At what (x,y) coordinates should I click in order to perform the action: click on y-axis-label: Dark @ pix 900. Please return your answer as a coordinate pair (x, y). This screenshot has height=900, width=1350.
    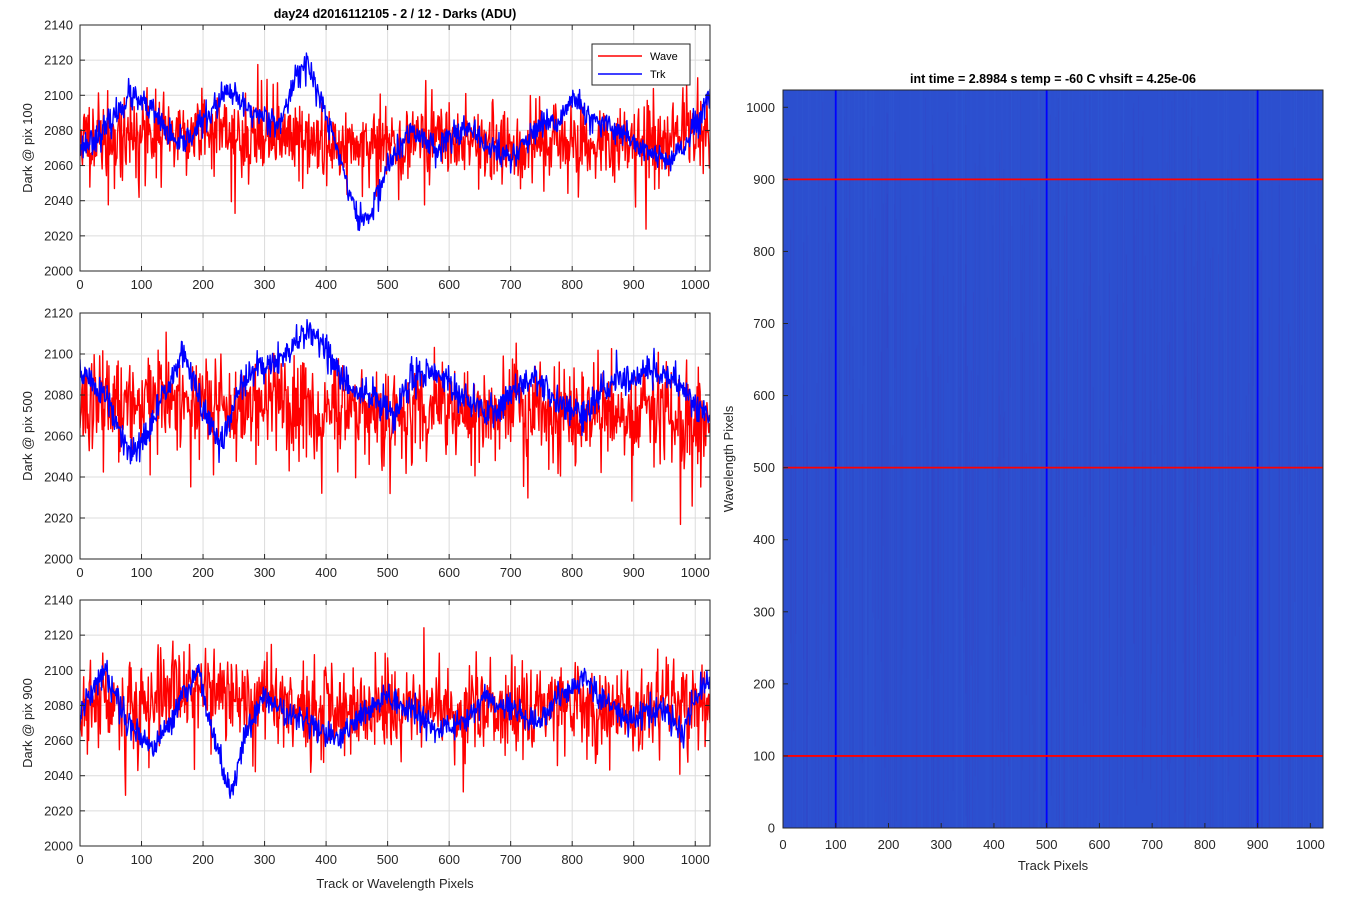
    Looking at the image, I should click on (27, 723).